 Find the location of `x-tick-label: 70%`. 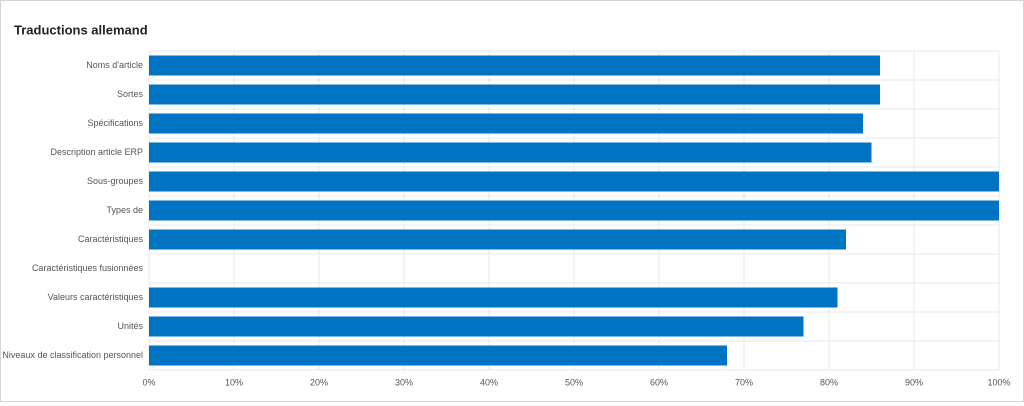

x-tick-label: 70% is located at coordinates (744, 382).